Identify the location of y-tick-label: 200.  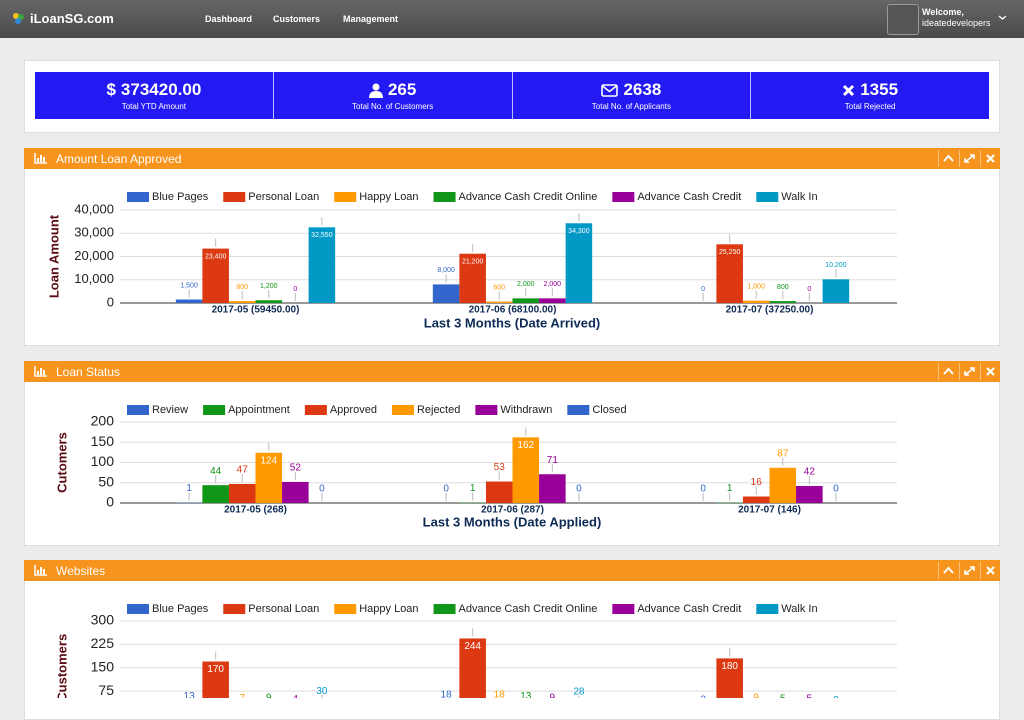
(103, 421).